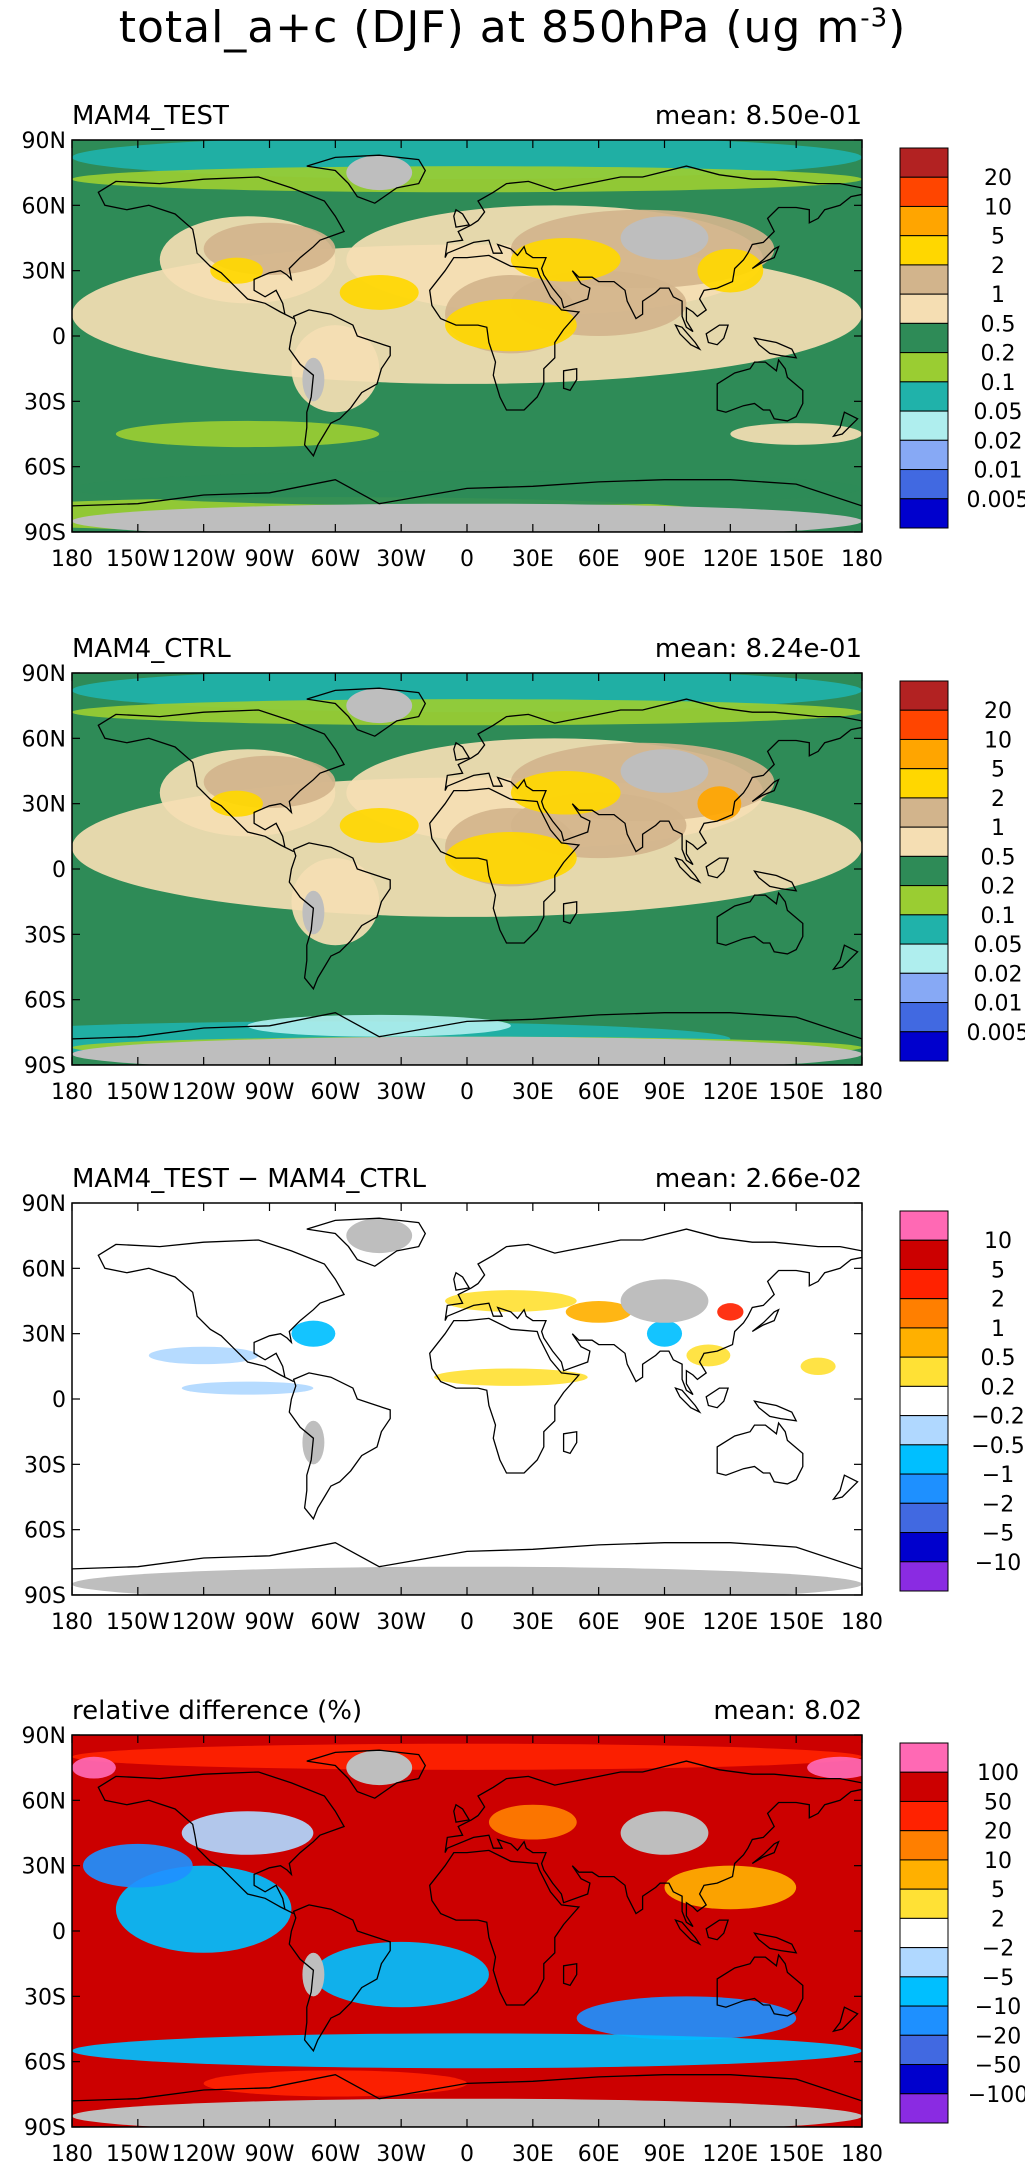 The height and width of the screenshot is (2175, 1025). I want to click on lon-tick-label: 120W, so click(204, 1092).